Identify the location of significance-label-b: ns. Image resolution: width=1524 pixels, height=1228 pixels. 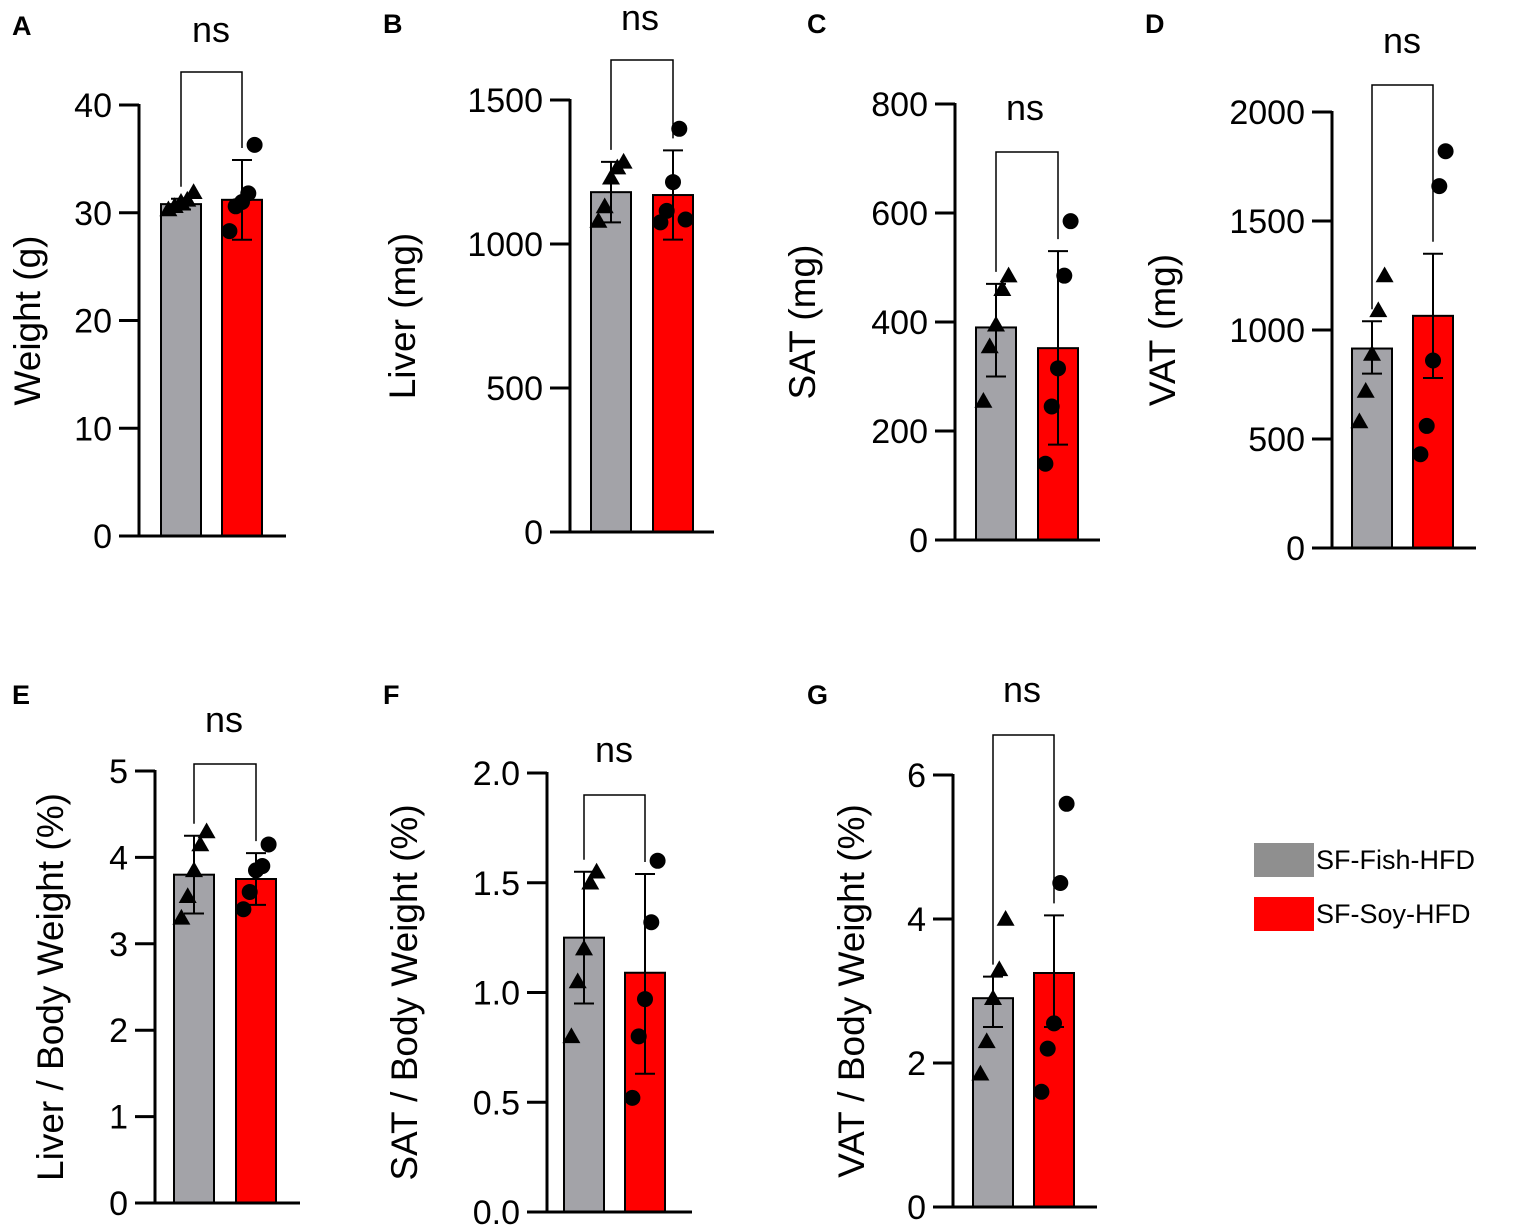
(640, 19).